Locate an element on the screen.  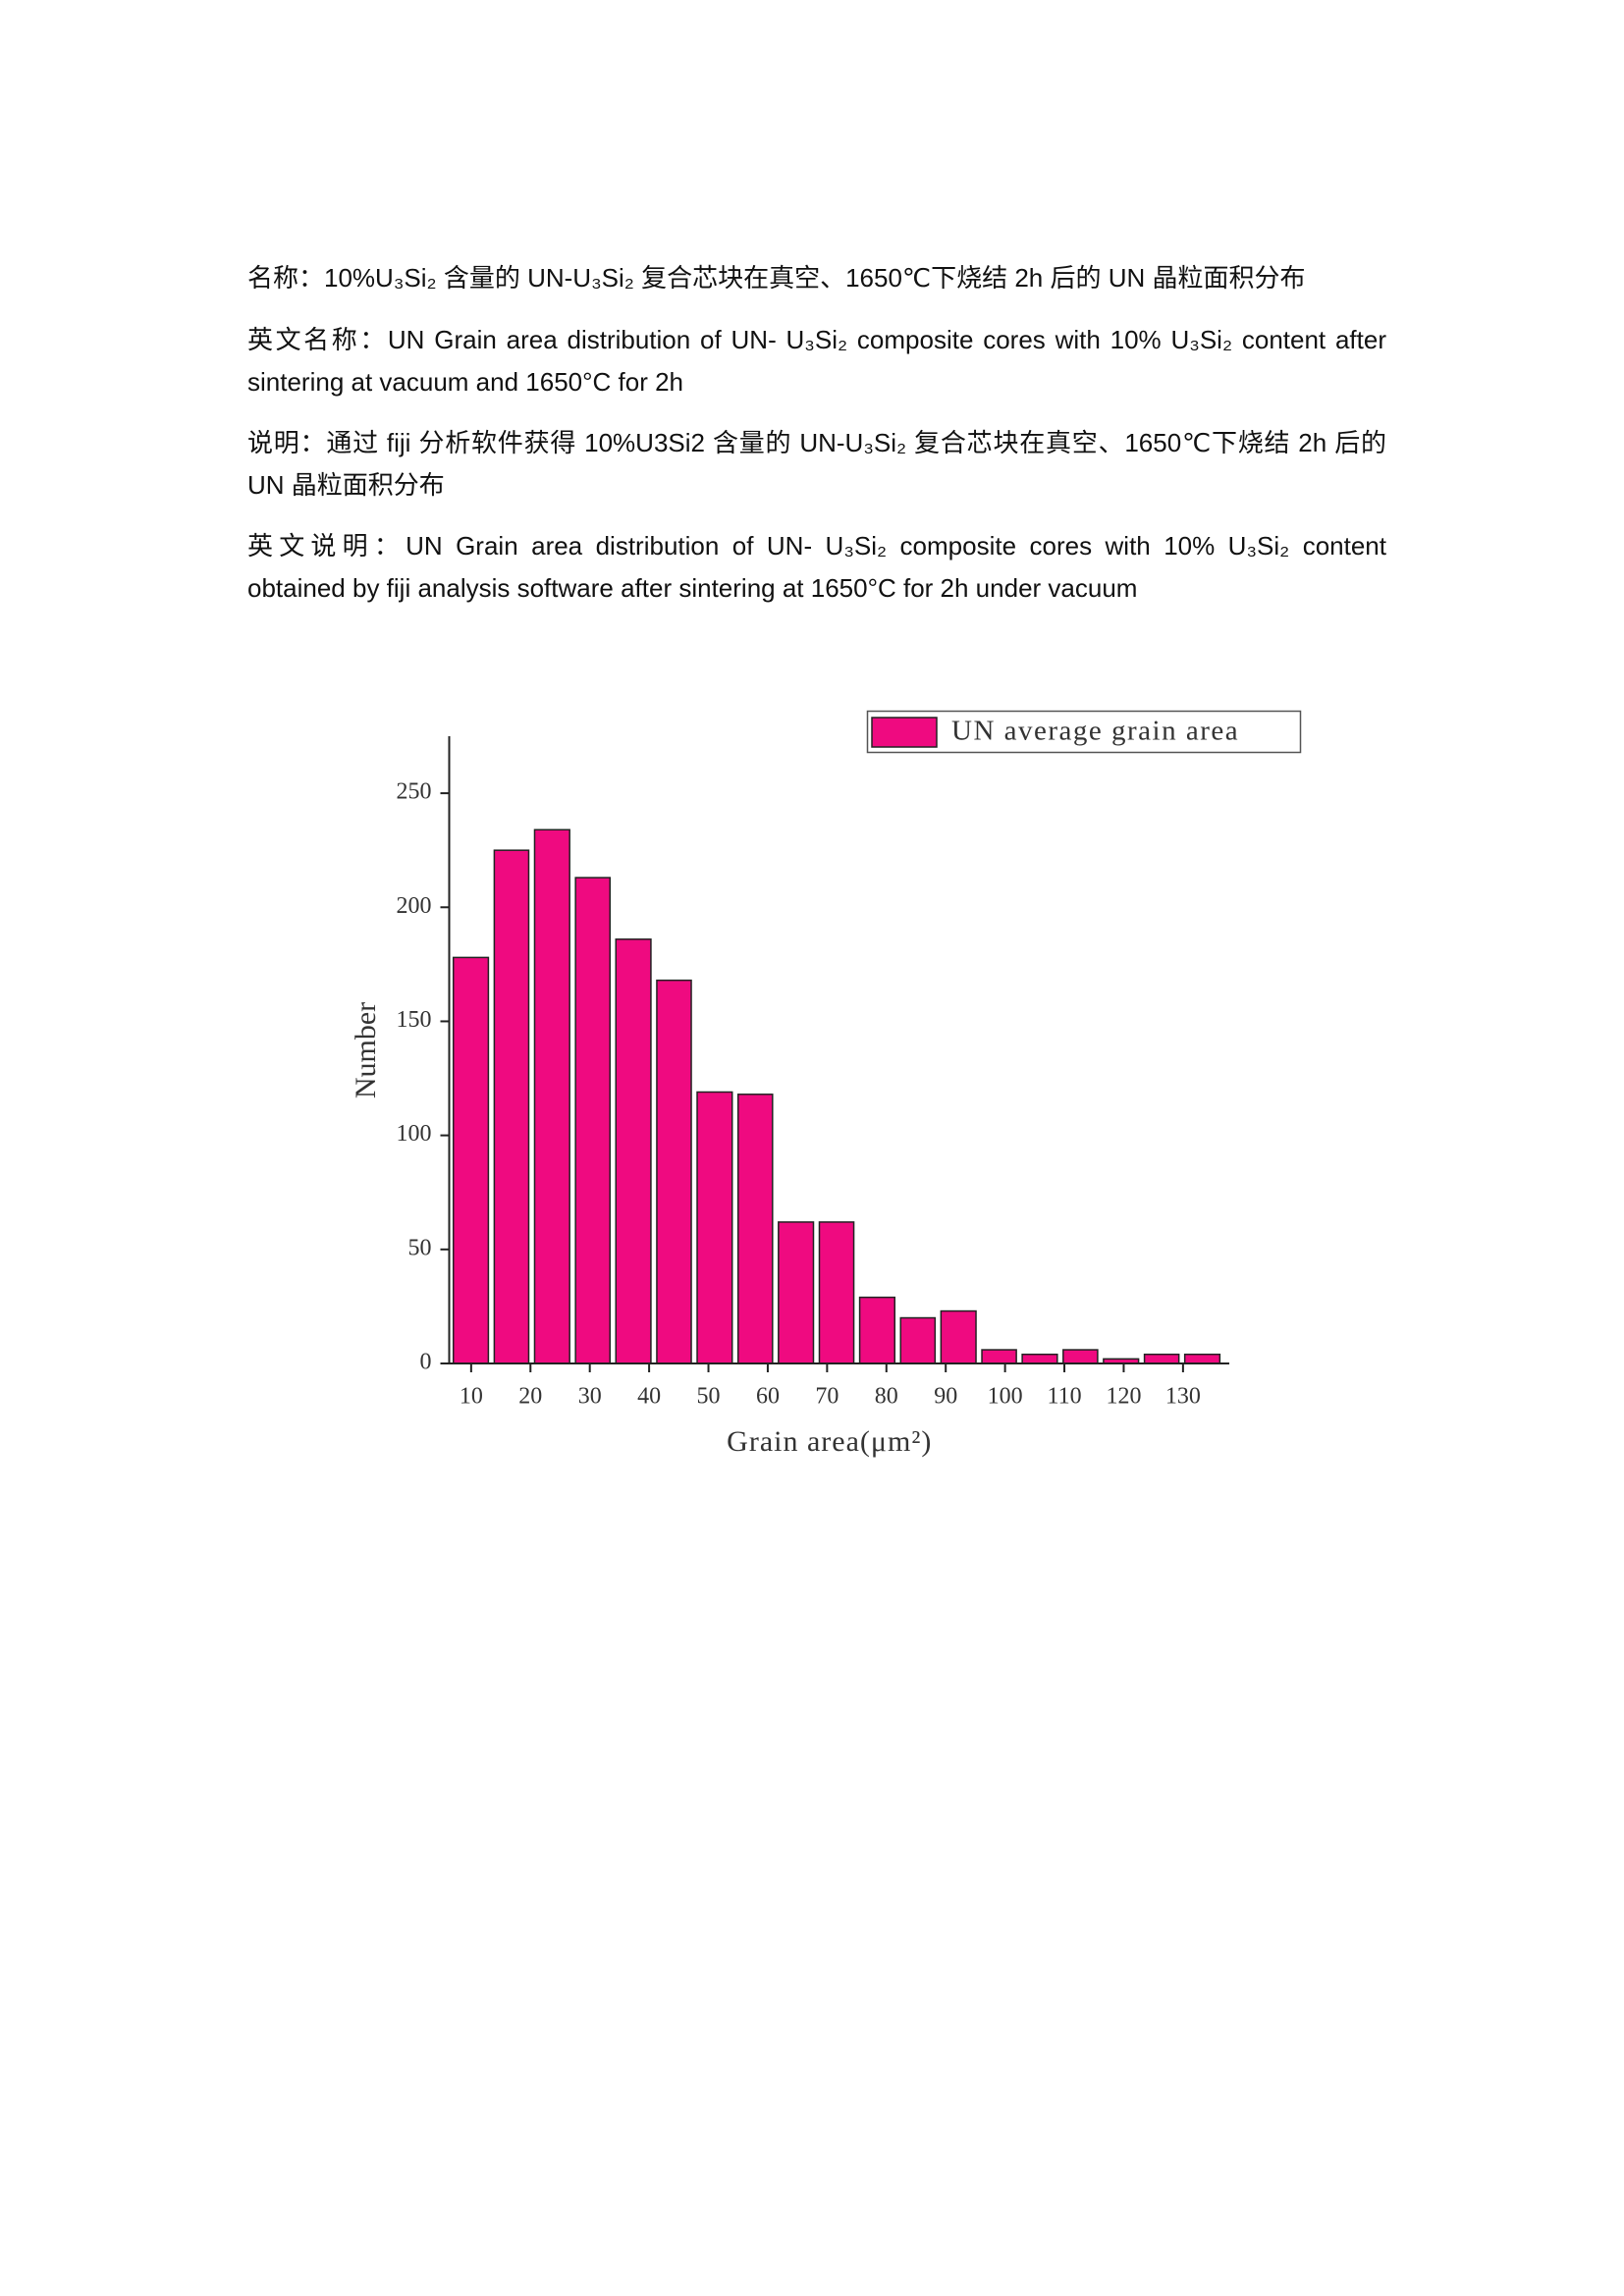
x-tick-label: 90 is located at coordinates (945, 1397).